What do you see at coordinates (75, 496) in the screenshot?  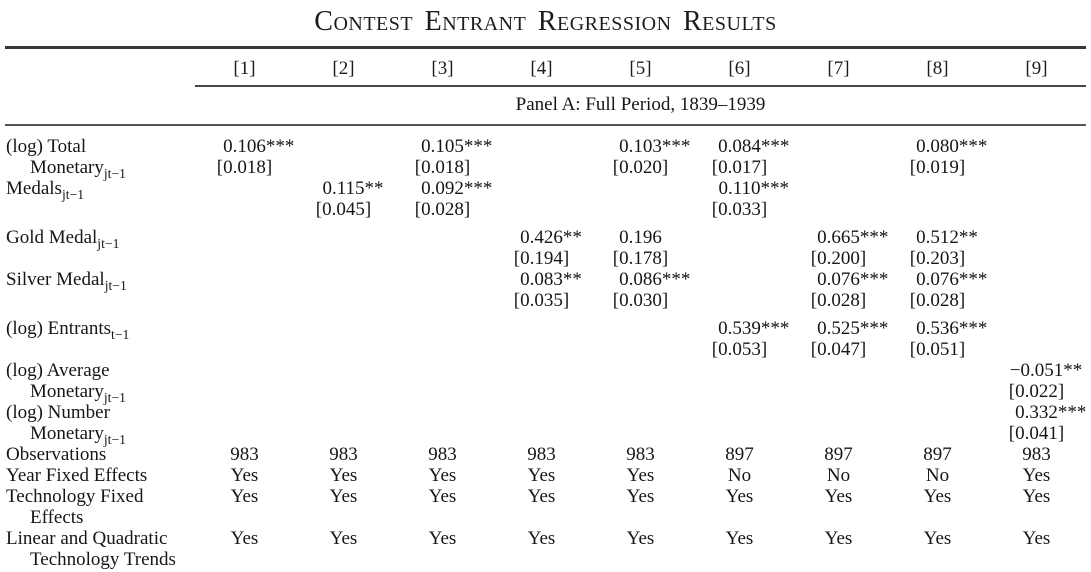 I see `row-label: Technology Fixed` at bounding box center [75, 496].